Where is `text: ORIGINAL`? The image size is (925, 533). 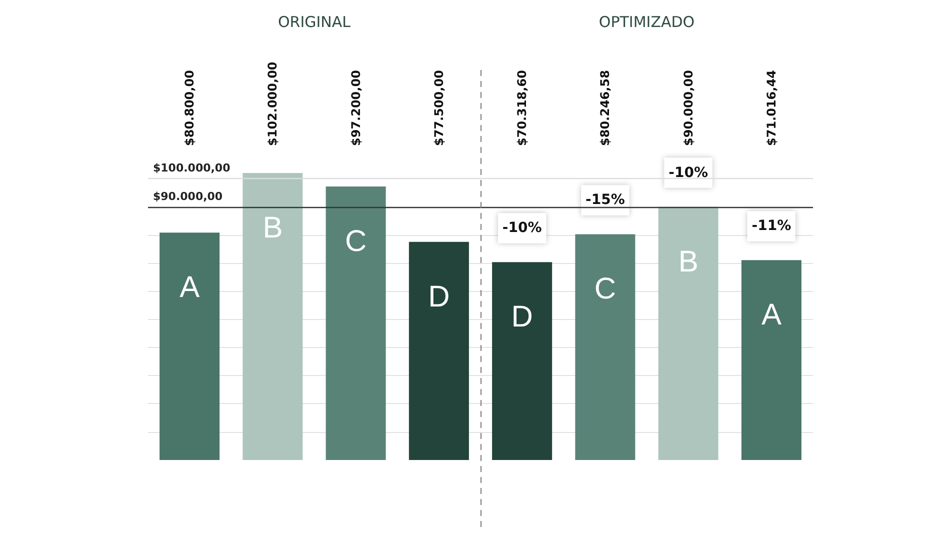
text: ORIGINAL is located at coordinates (315, 22).